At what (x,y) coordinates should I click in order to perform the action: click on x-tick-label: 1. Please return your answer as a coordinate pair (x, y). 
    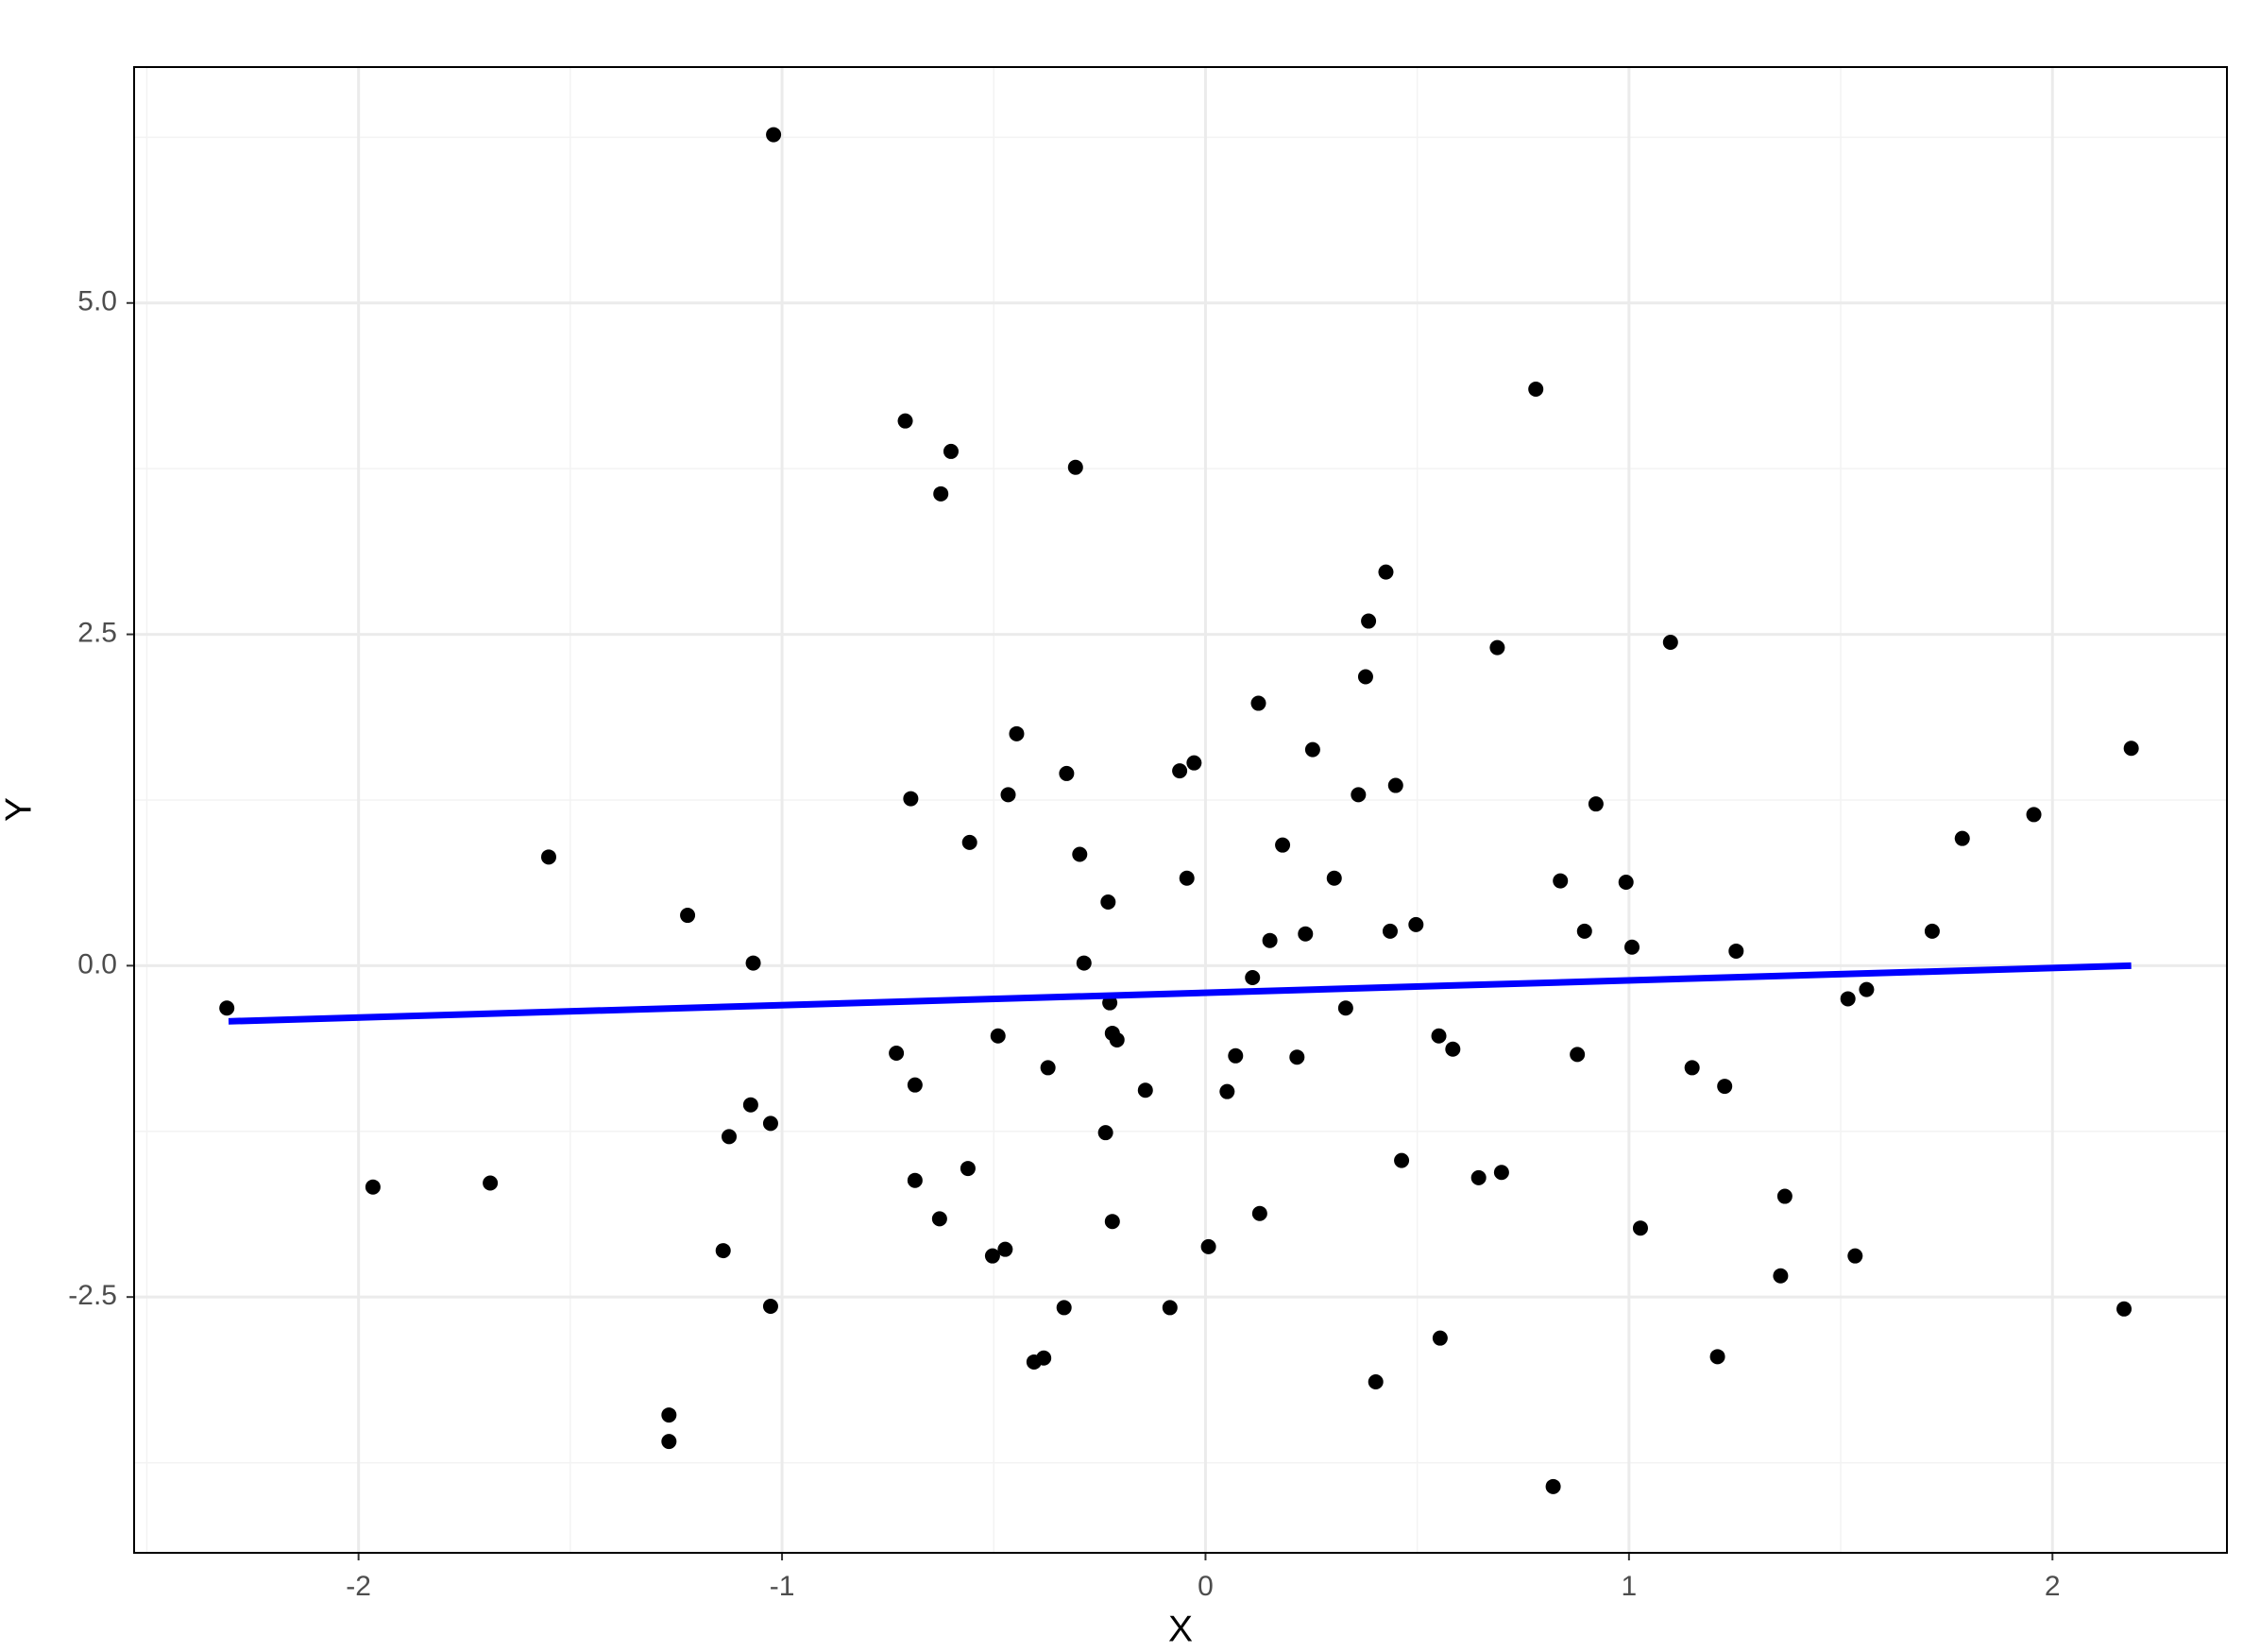
    Looking at the image, I should click on (1630, 1587).